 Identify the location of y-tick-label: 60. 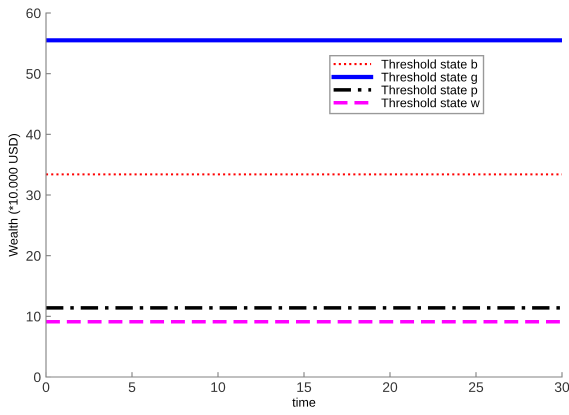
(33, 13).